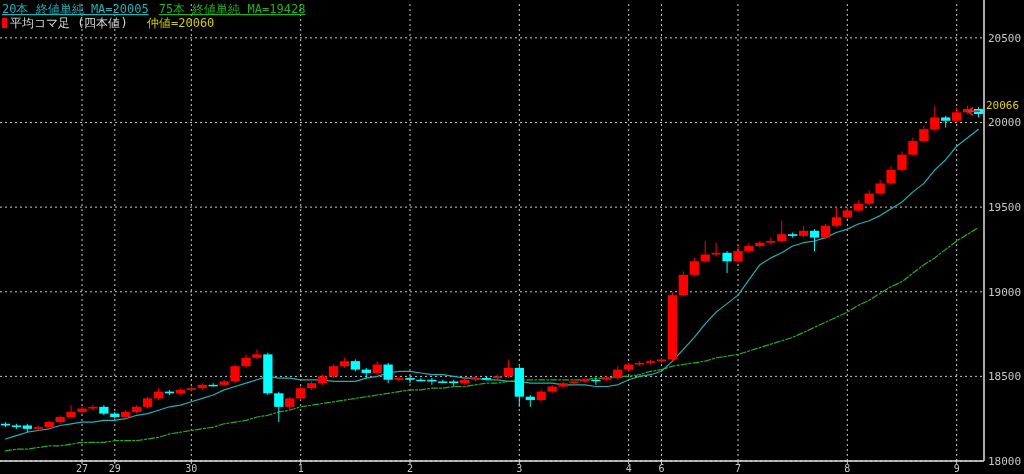  I want to click on y-tick-label: 20500, so click(1005, 38).